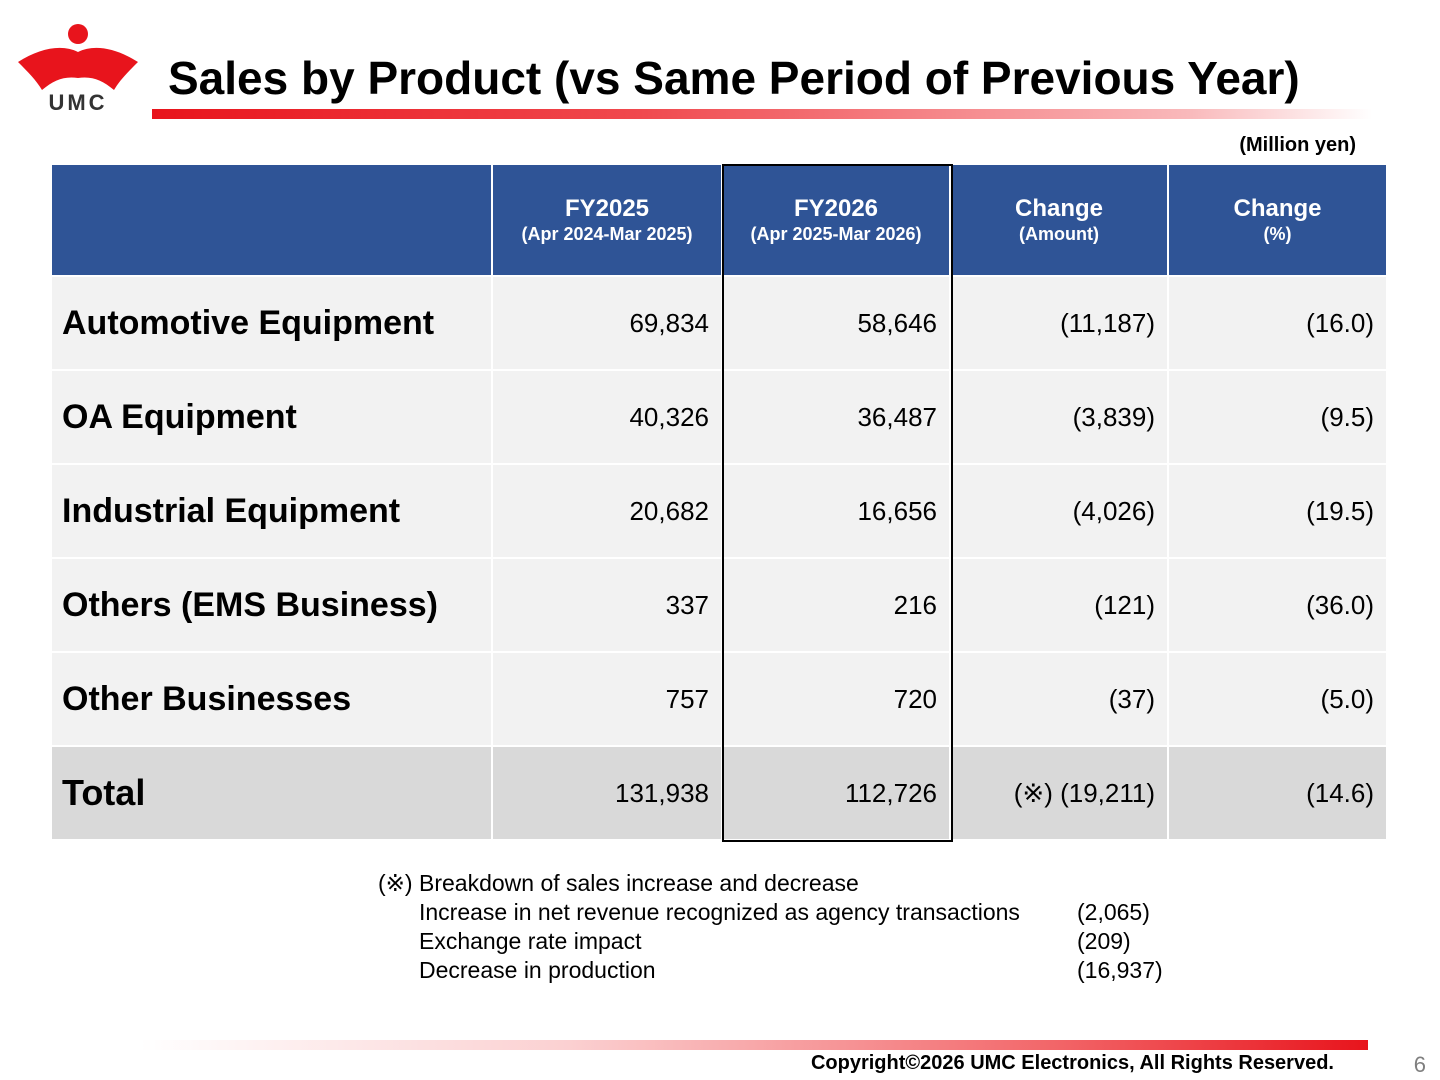 The height and width of the screenshot is (1080, 1440). I want to click on cell-fy2025: 757, so click(606, 698).